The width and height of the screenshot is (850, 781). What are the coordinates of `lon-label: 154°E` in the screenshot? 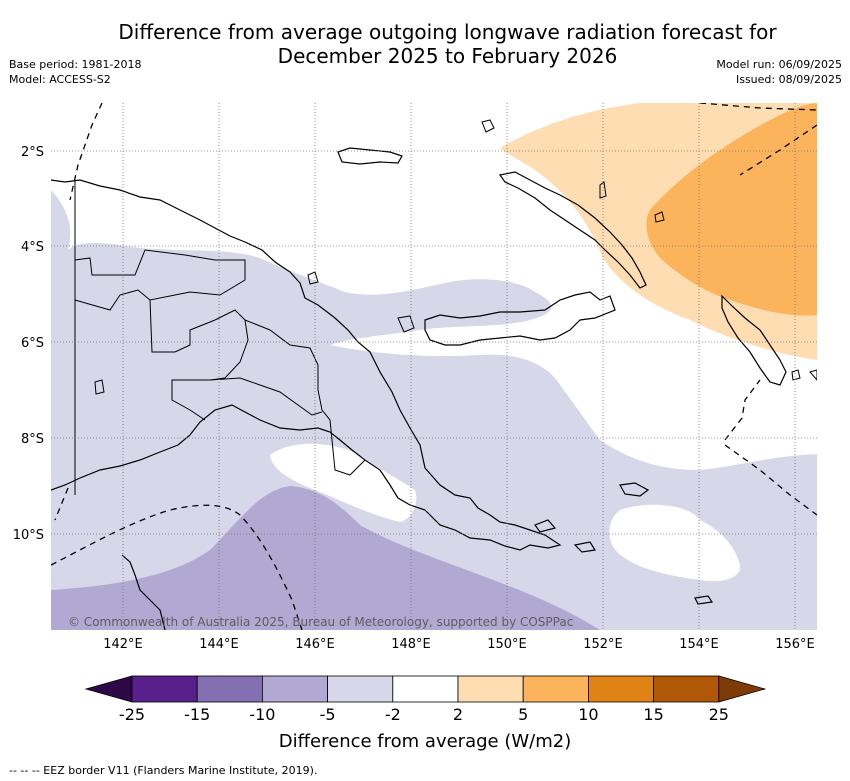 It's located at (699, 644).